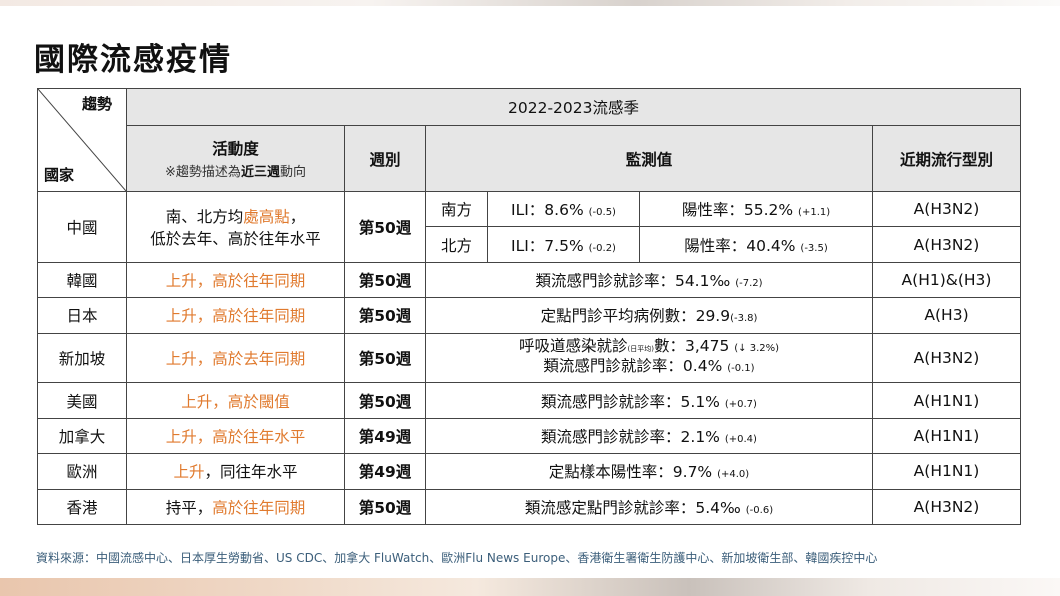  I want to click on surveillance-cell: 定點樣本陽性率：9.7% (+4.0), so click(649, 471).